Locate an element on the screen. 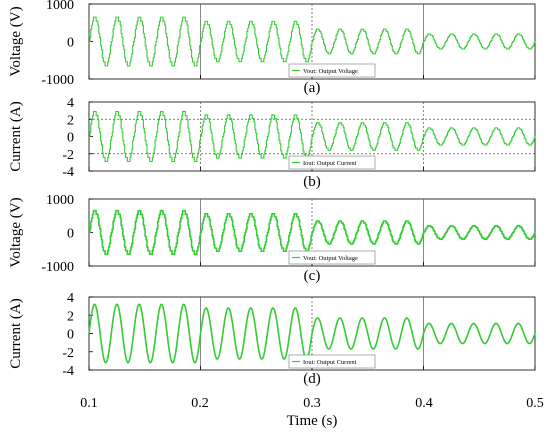 The image size is (550, 433). panel-caption: (b) is located at coordinates (312, 182).